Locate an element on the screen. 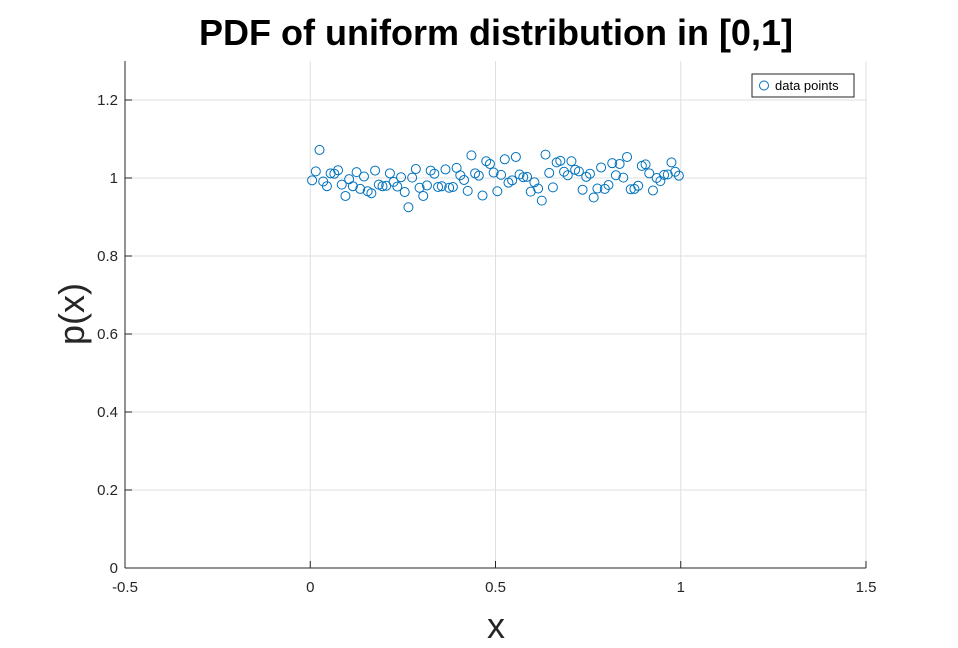 The width and height of the screenshot is (958, 648). legend-box is located at coordinates (803, 85).